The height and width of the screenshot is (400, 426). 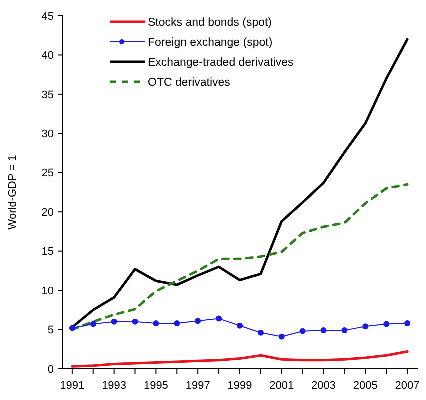 I want to click on y-tick-label: 10, so click(x=48, y=291).